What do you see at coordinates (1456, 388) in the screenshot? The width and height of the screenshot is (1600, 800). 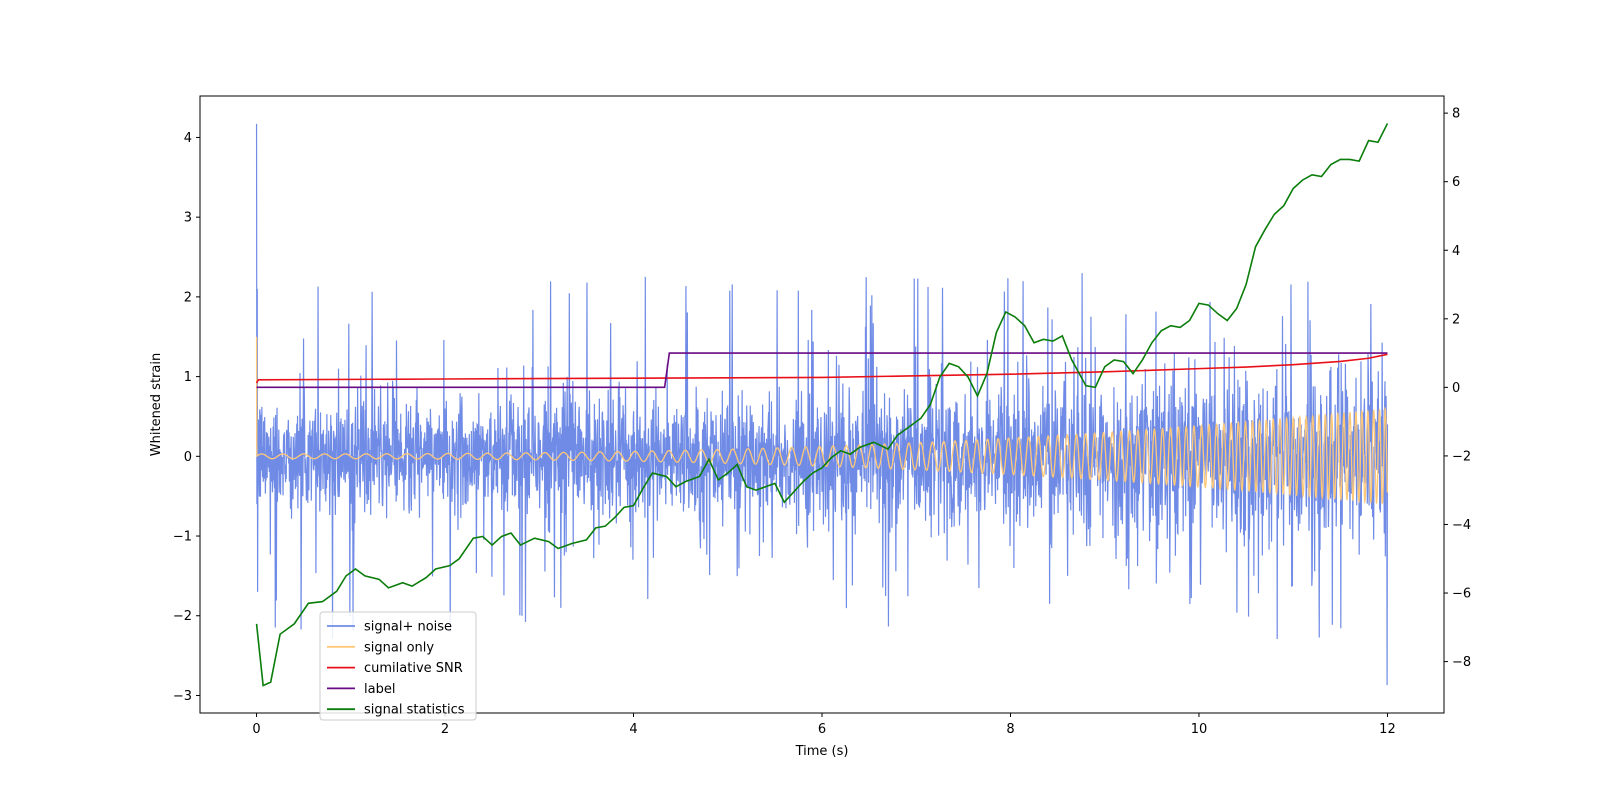 I see `y-right-tick-label: 0` at bounding box center [1456, 388].